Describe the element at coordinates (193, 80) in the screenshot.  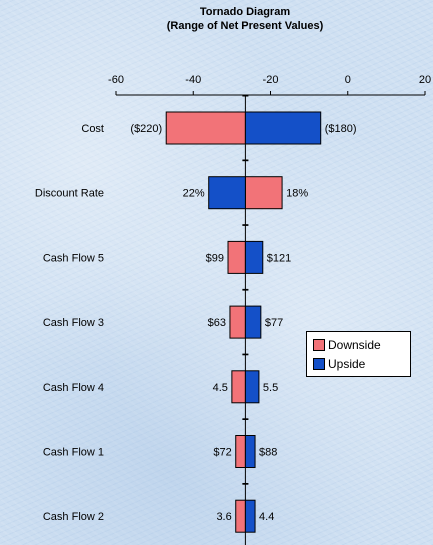
I see `x-tick-label: -40` at that location.